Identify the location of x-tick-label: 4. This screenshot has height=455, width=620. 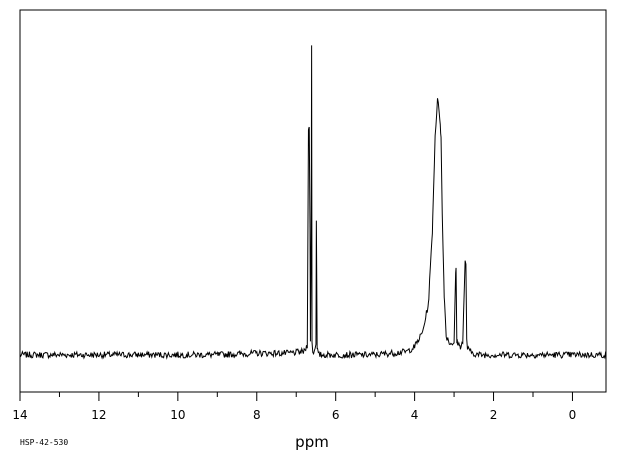
(415, 415).